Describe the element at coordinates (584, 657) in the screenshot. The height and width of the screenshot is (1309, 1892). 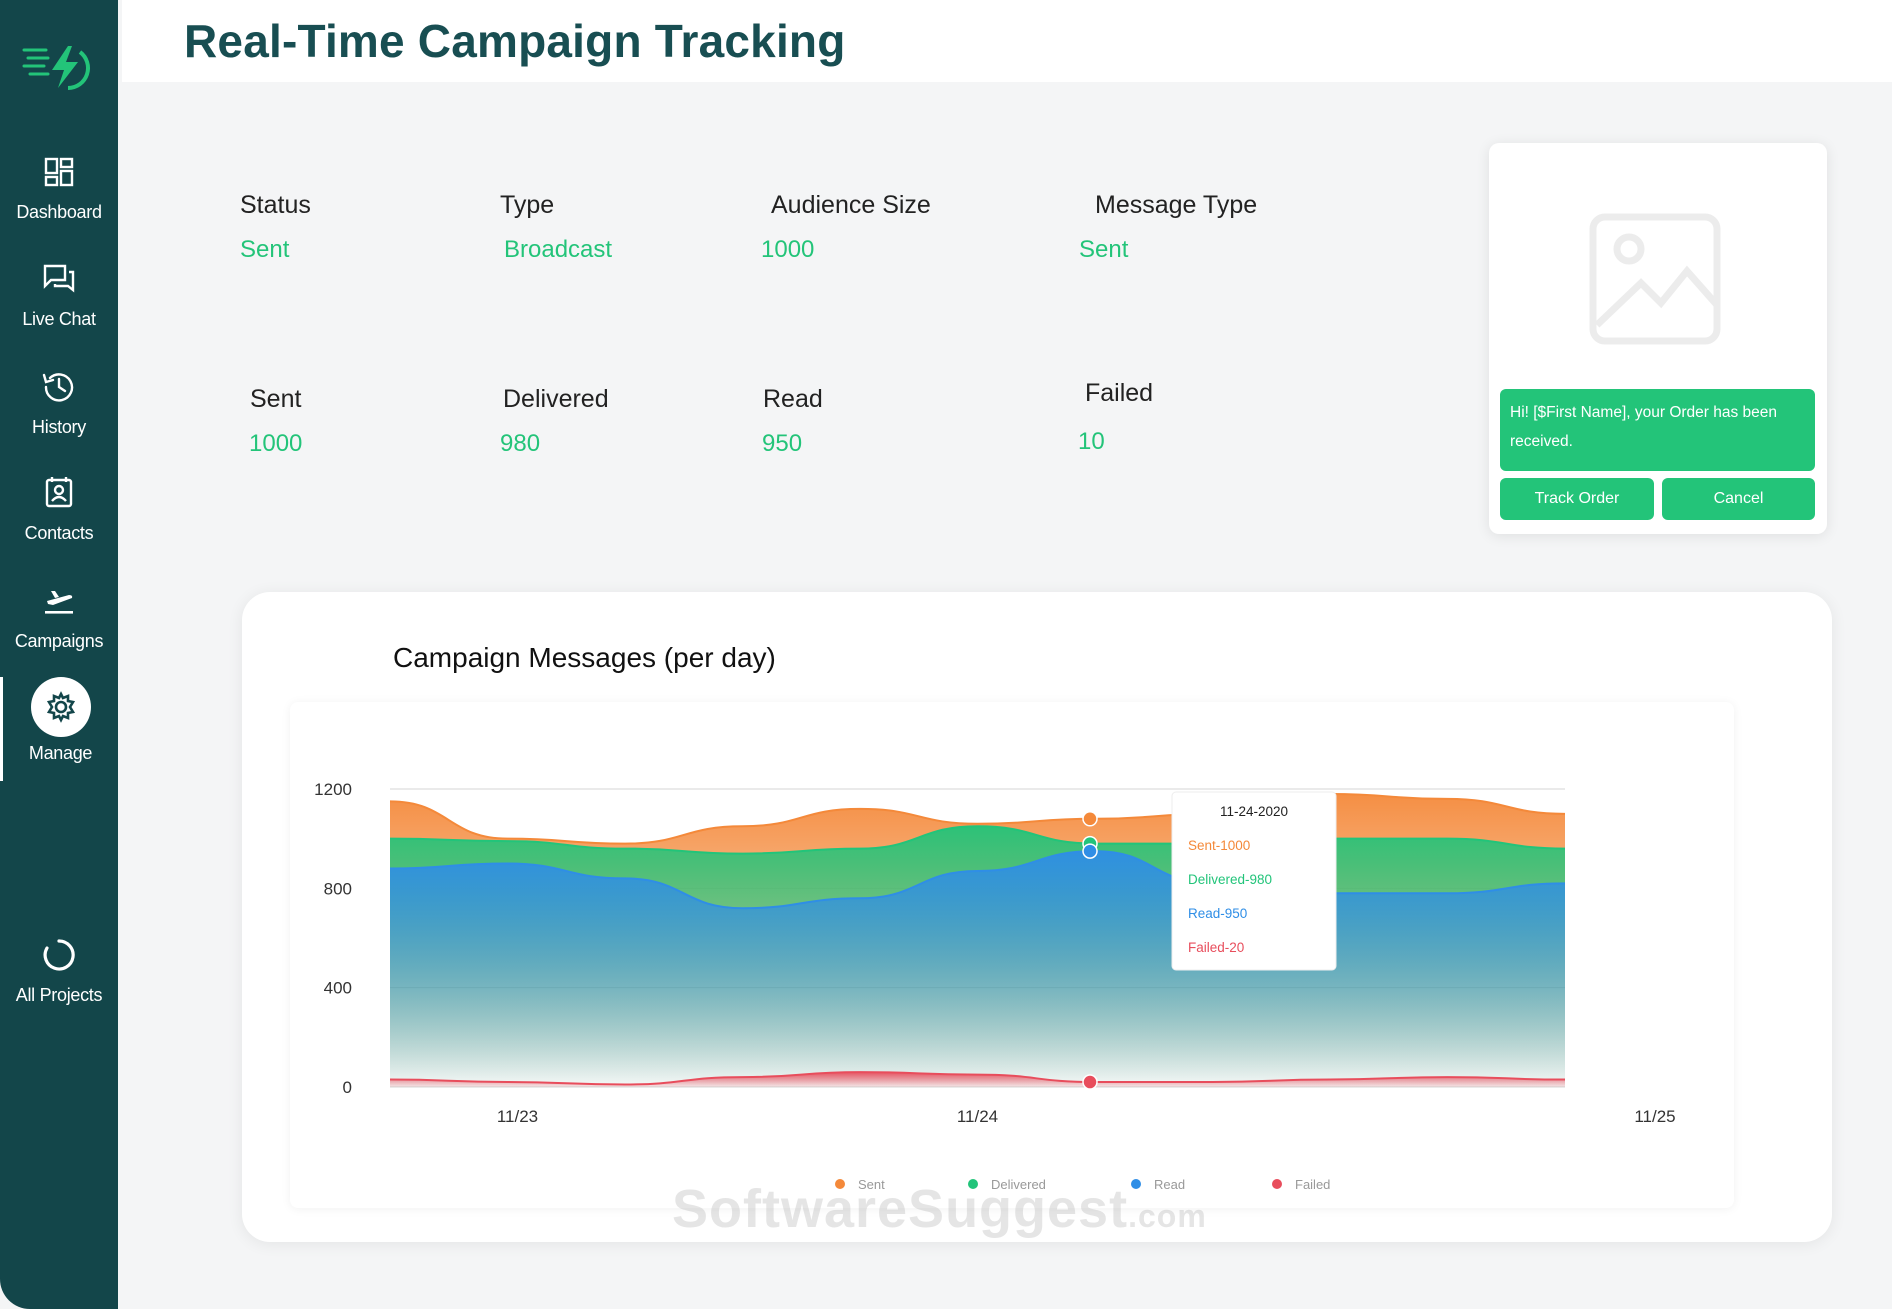
I see `chart-title: Campaign Messages (per day)` at that location.